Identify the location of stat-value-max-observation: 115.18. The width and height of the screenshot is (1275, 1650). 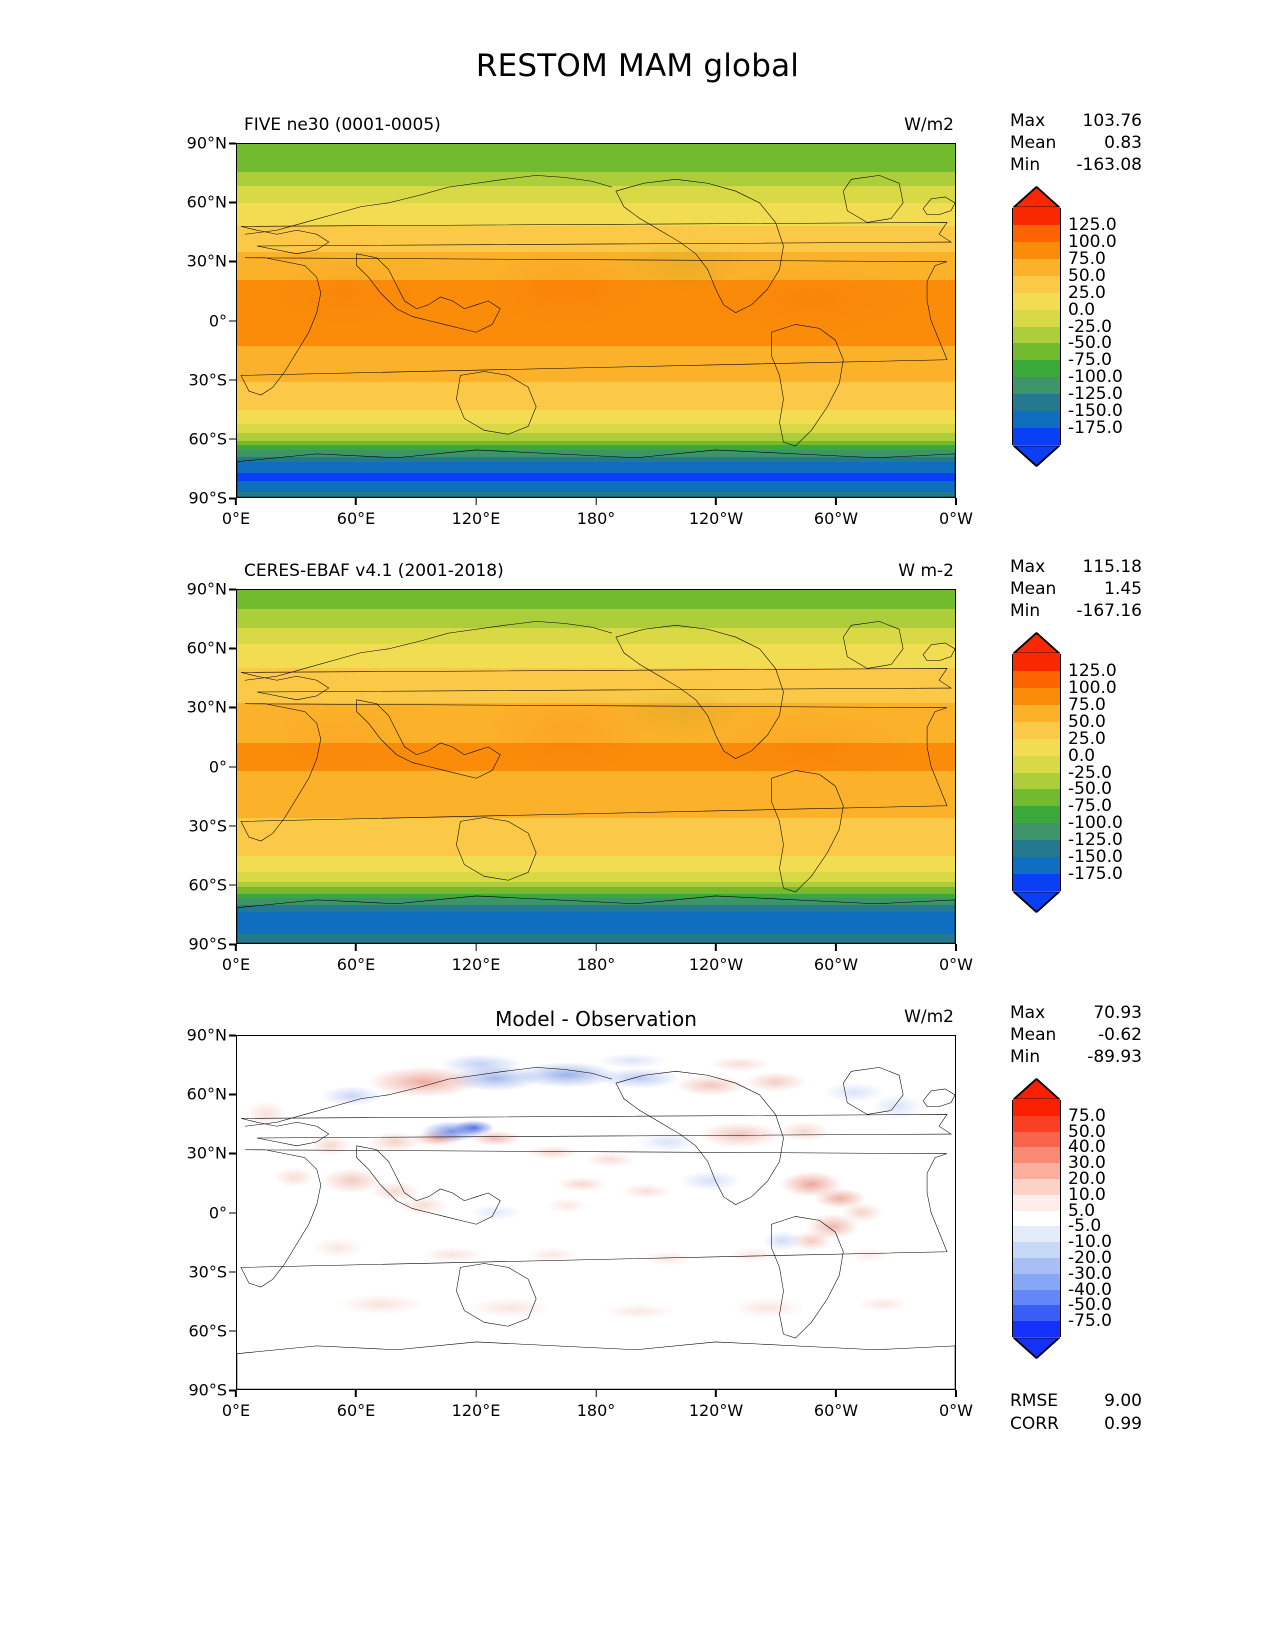
(1112, 567).